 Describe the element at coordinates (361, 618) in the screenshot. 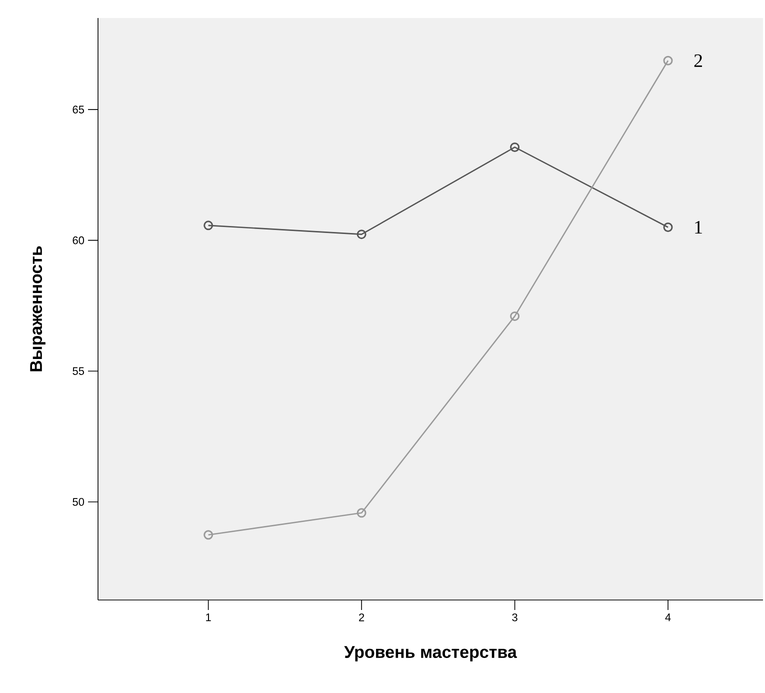

I see `x-tick-label: 2` at that location.